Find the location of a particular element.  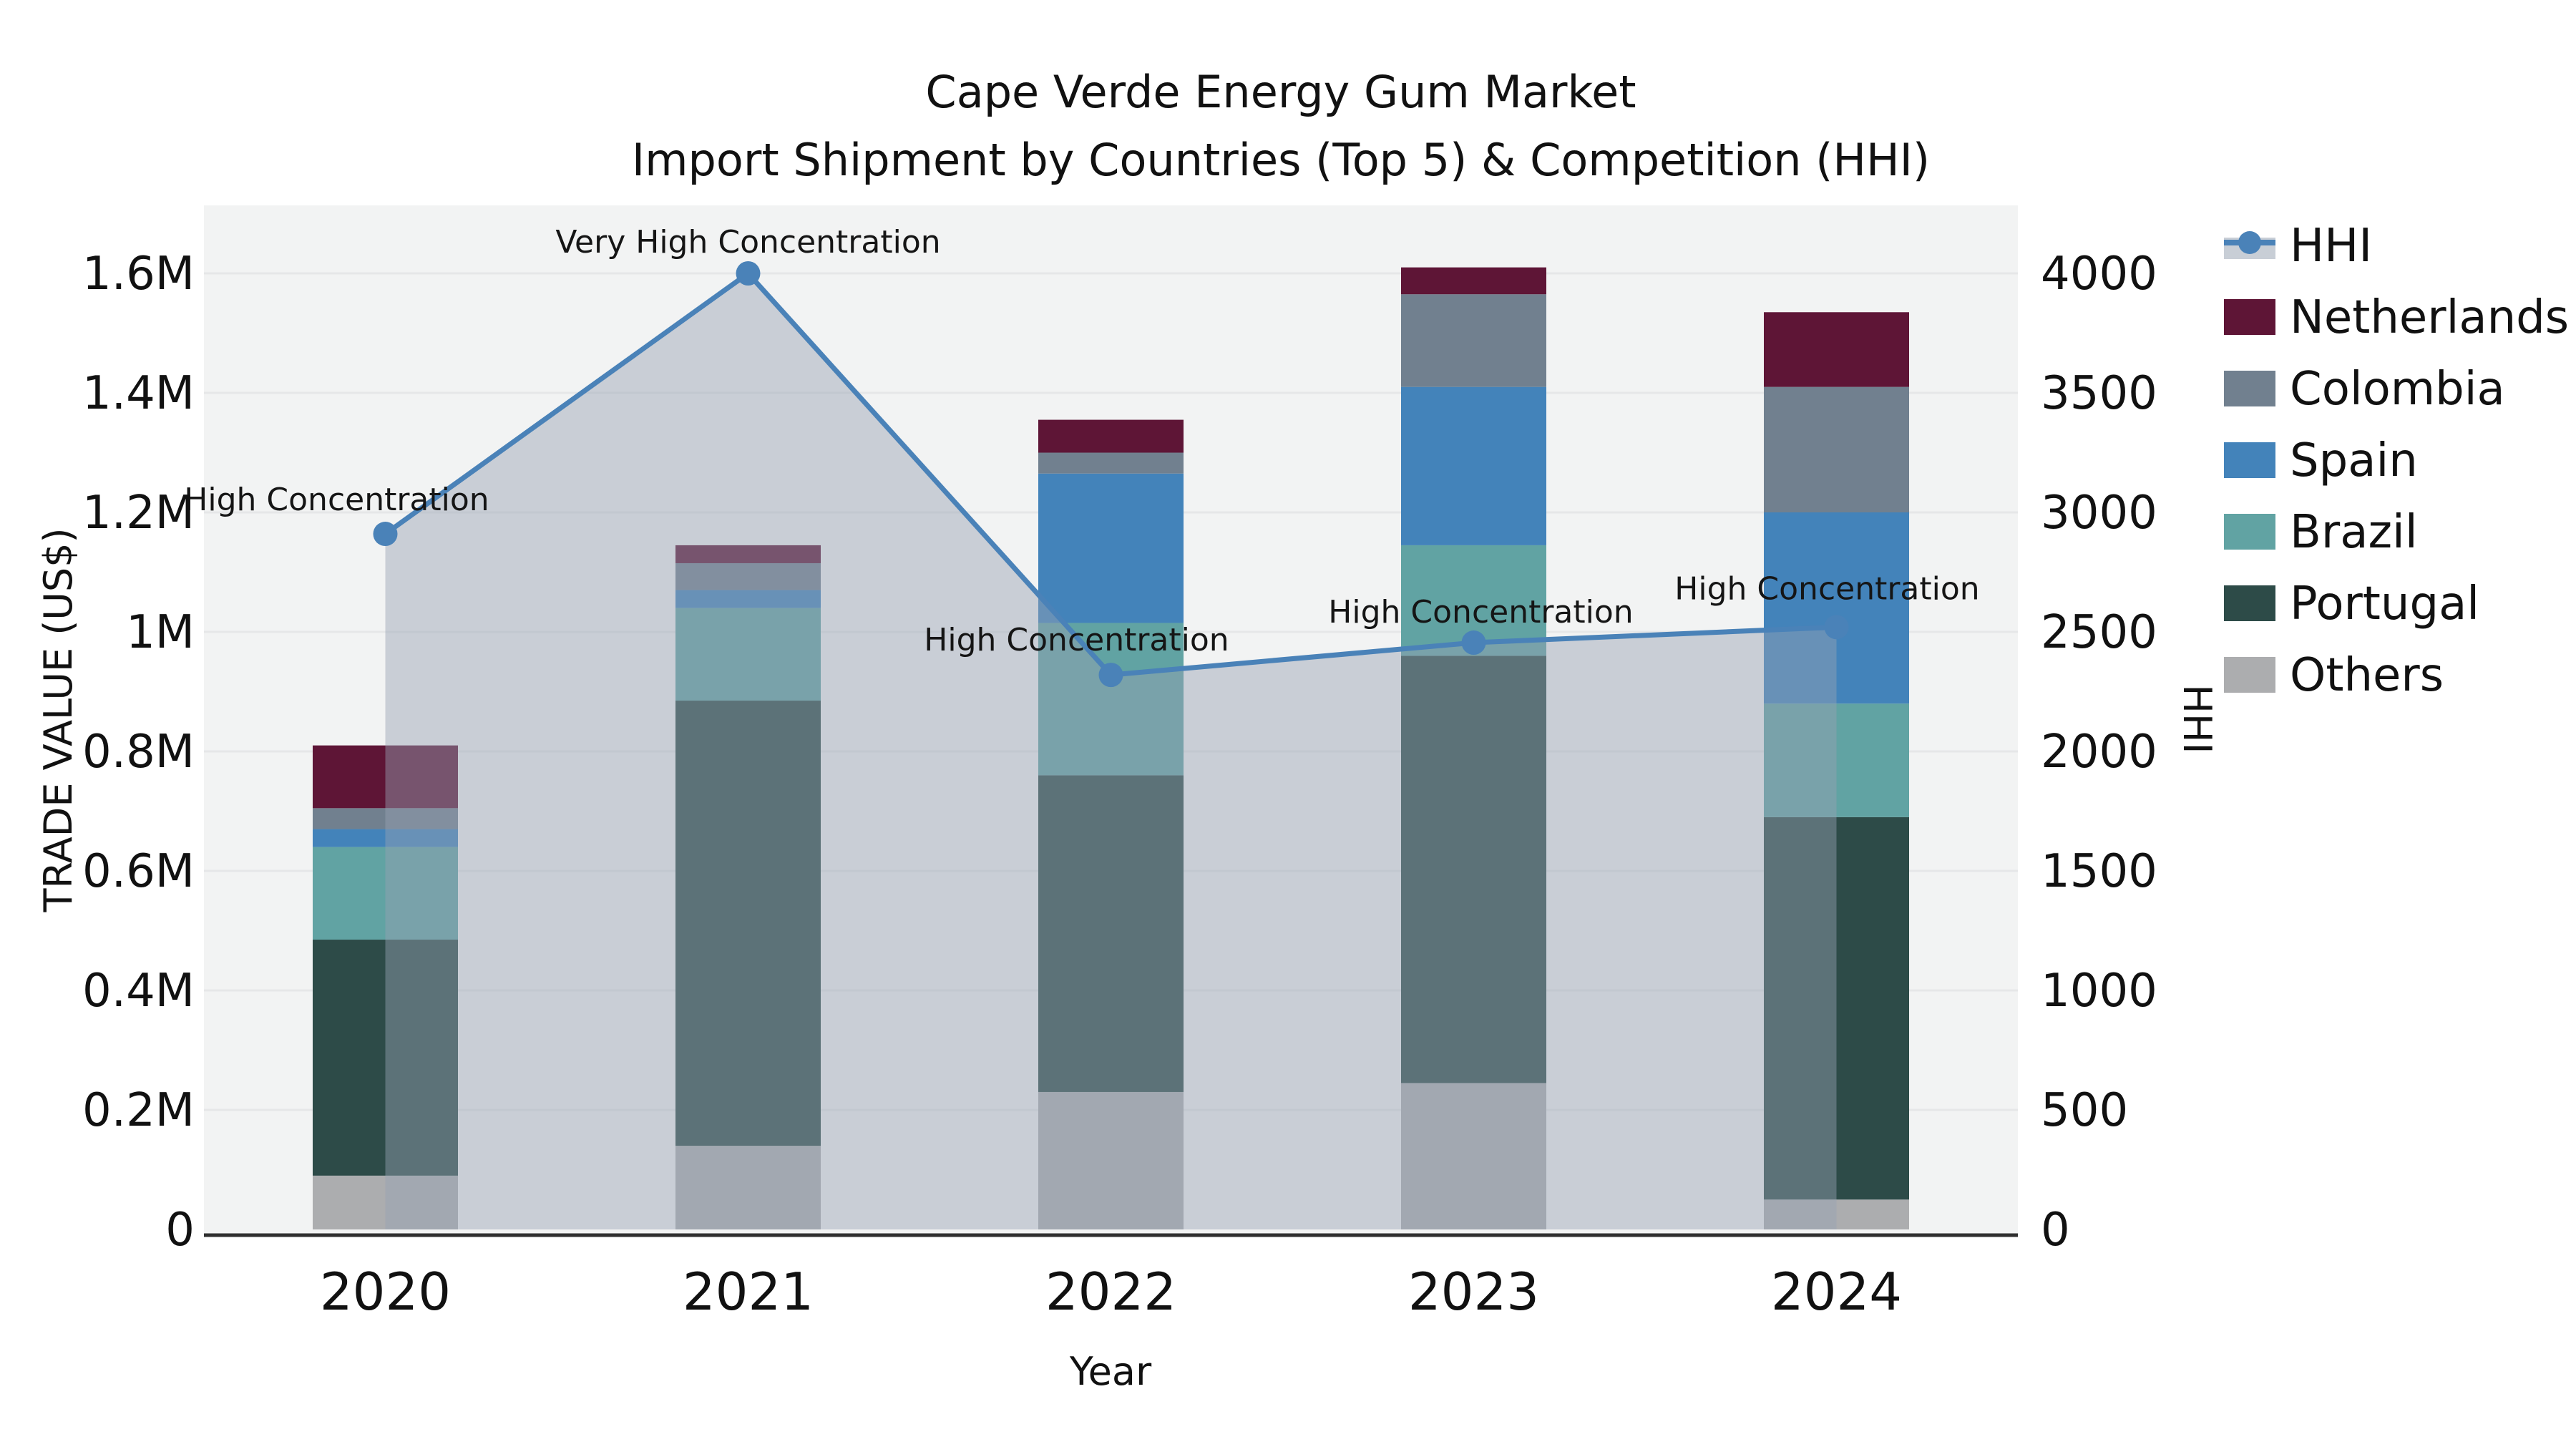

legend-swatch-brazil is located at coordinates (2249, 532).